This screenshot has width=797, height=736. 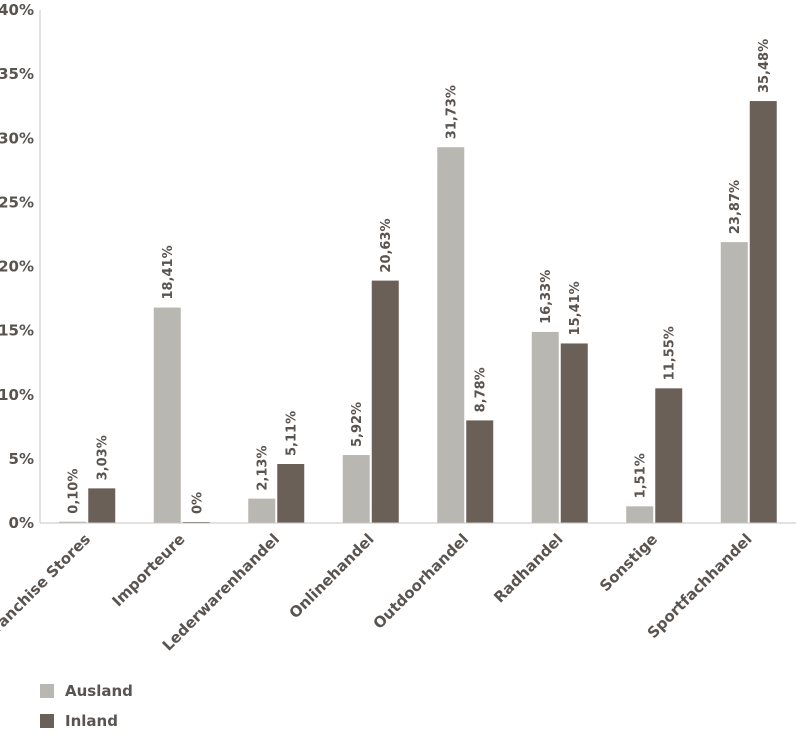 I want to click on y-tick-label: 20%, so click(x=17, y=267).